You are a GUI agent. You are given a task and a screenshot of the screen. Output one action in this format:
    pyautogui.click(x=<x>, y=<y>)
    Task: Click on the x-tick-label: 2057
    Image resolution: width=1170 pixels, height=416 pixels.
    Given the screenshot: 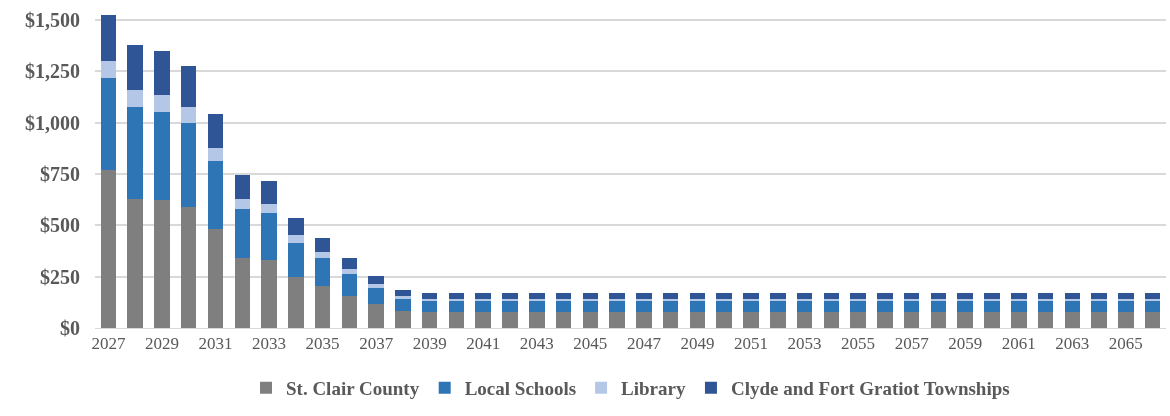 What is the action you would take?
    pyautogui.click(x=912, y=344)
    